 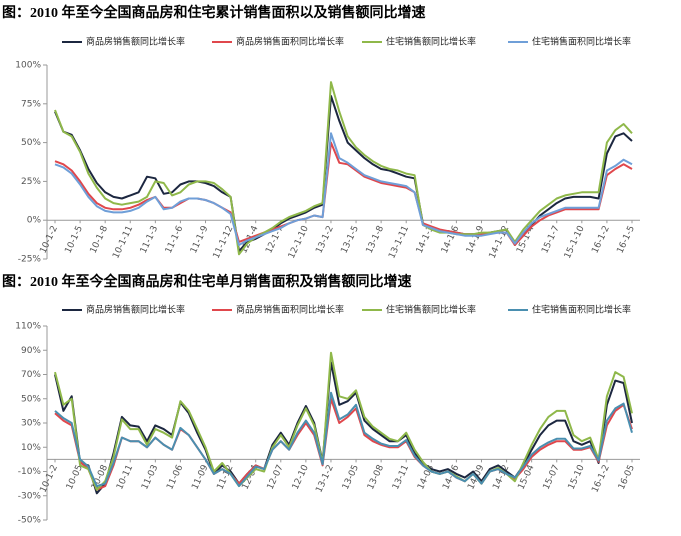 What do you see at coordinates (31, 104) in the screenshot?
I see `y-tick-label: 75%` at bounding box center [31, 104].